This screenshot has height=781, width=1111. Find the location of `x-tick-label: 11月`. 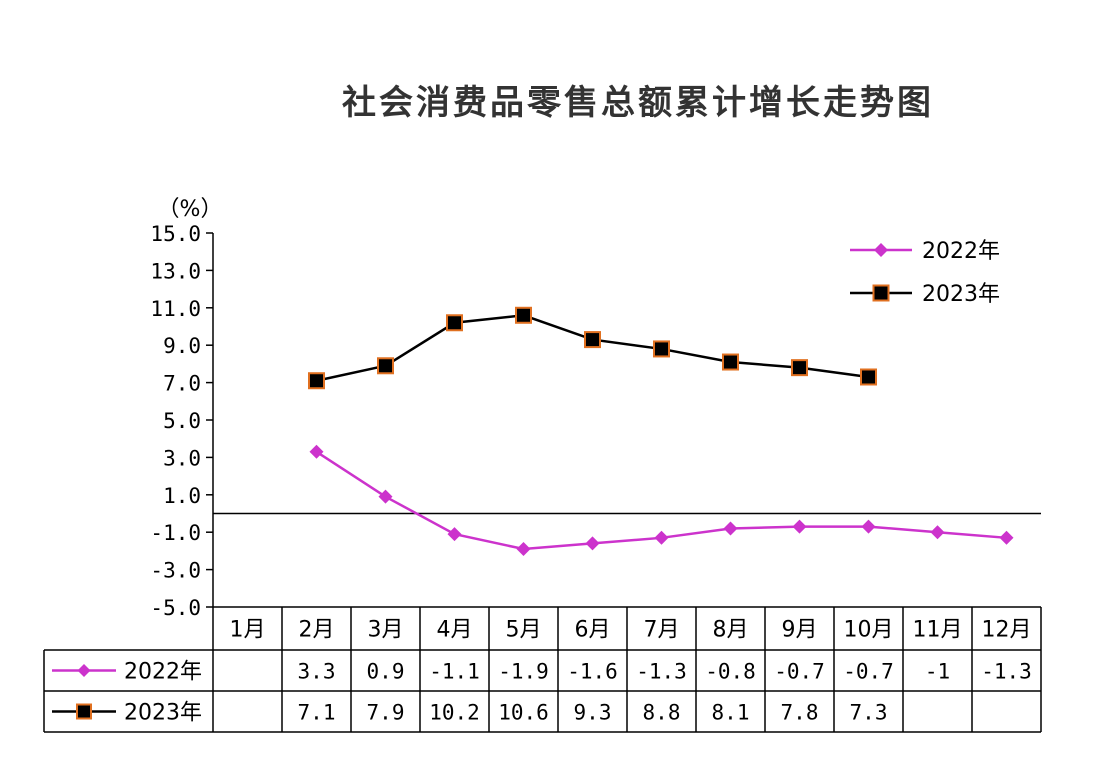

x-tick-label: 11月 is located at coordinates (938, 630).